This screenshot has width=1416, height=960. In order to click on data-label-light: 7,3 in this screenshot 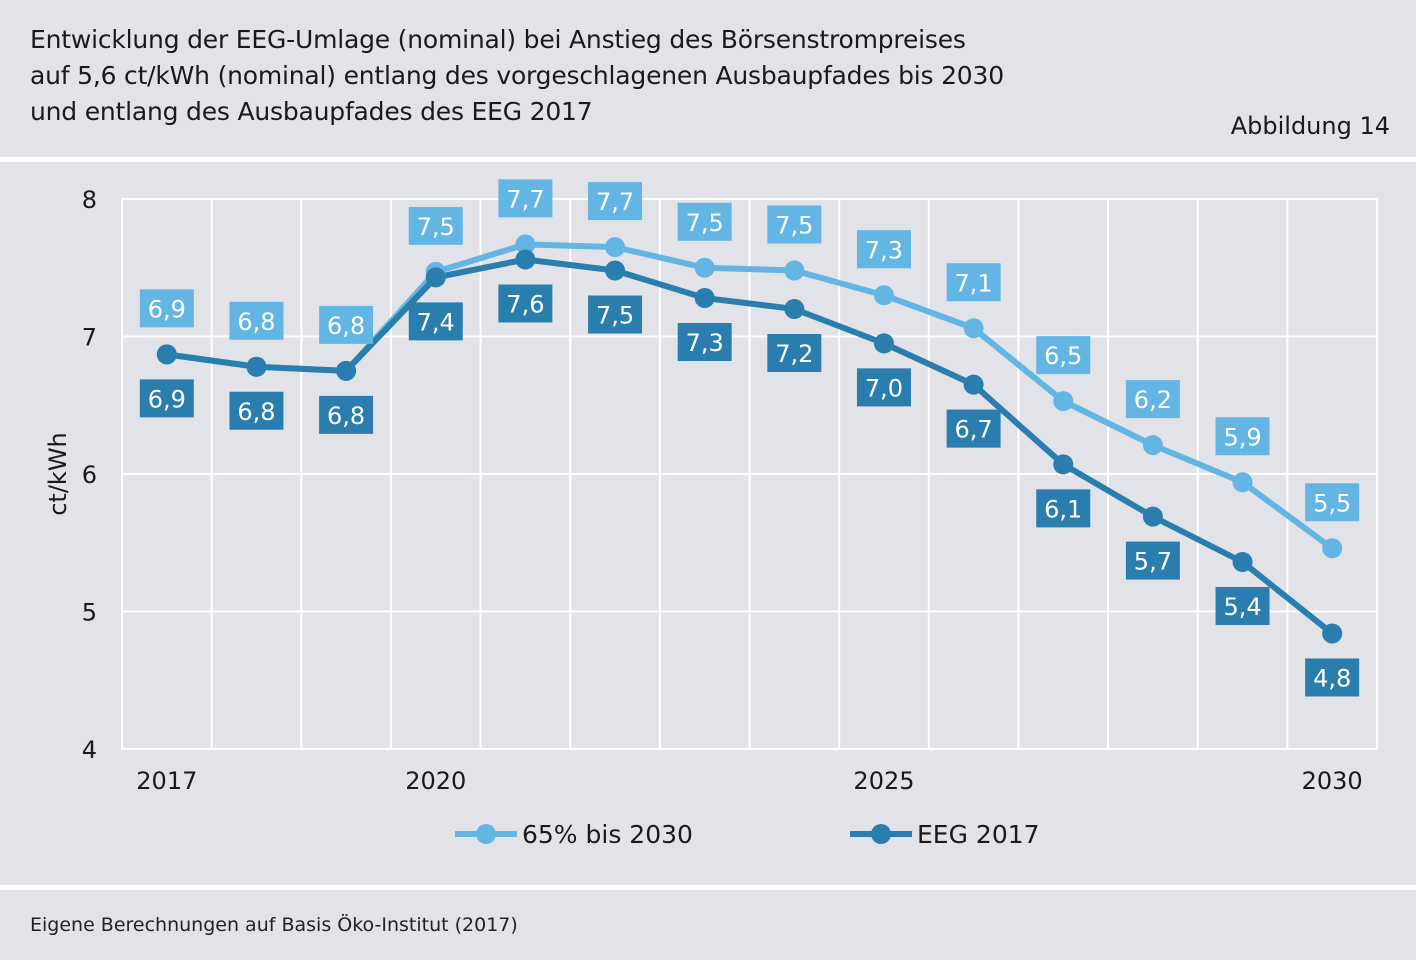, I will do `click(884, 250)`.